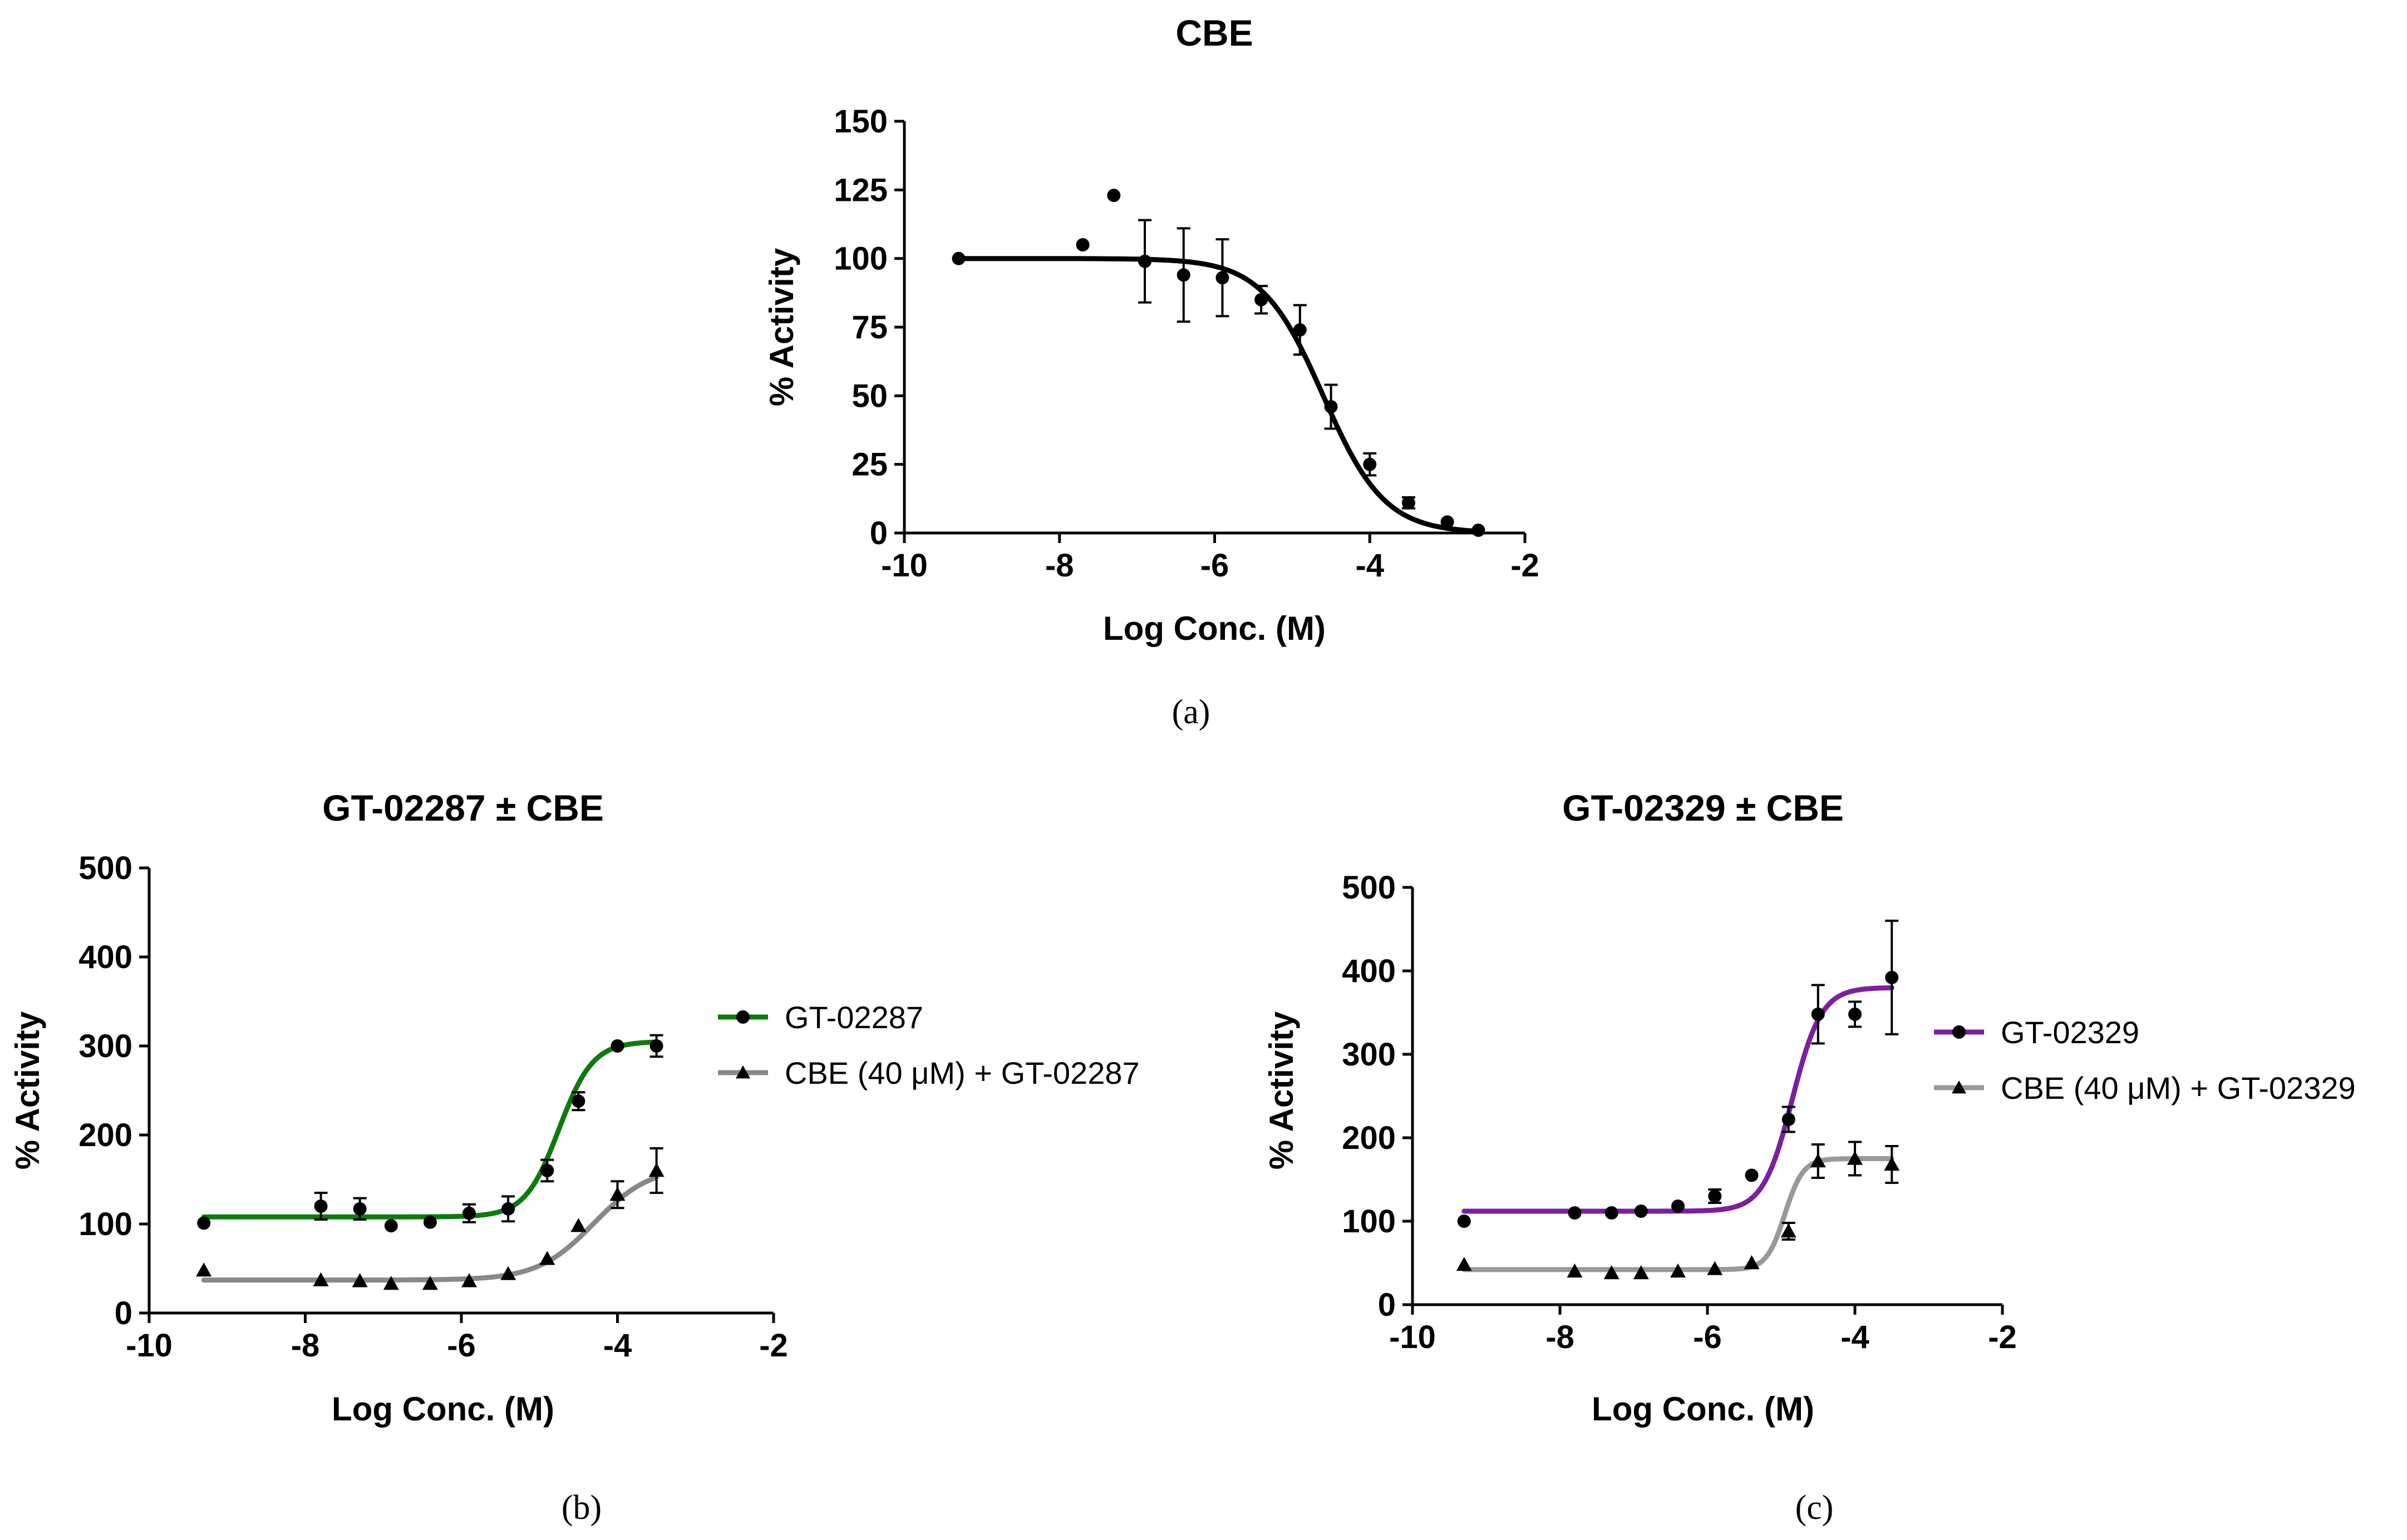 This screenshot has height=1540, width=2407. Describe the element at coordinates (1369, 1138) in the screenshot. I see `y-tick-label: 200` at that location.